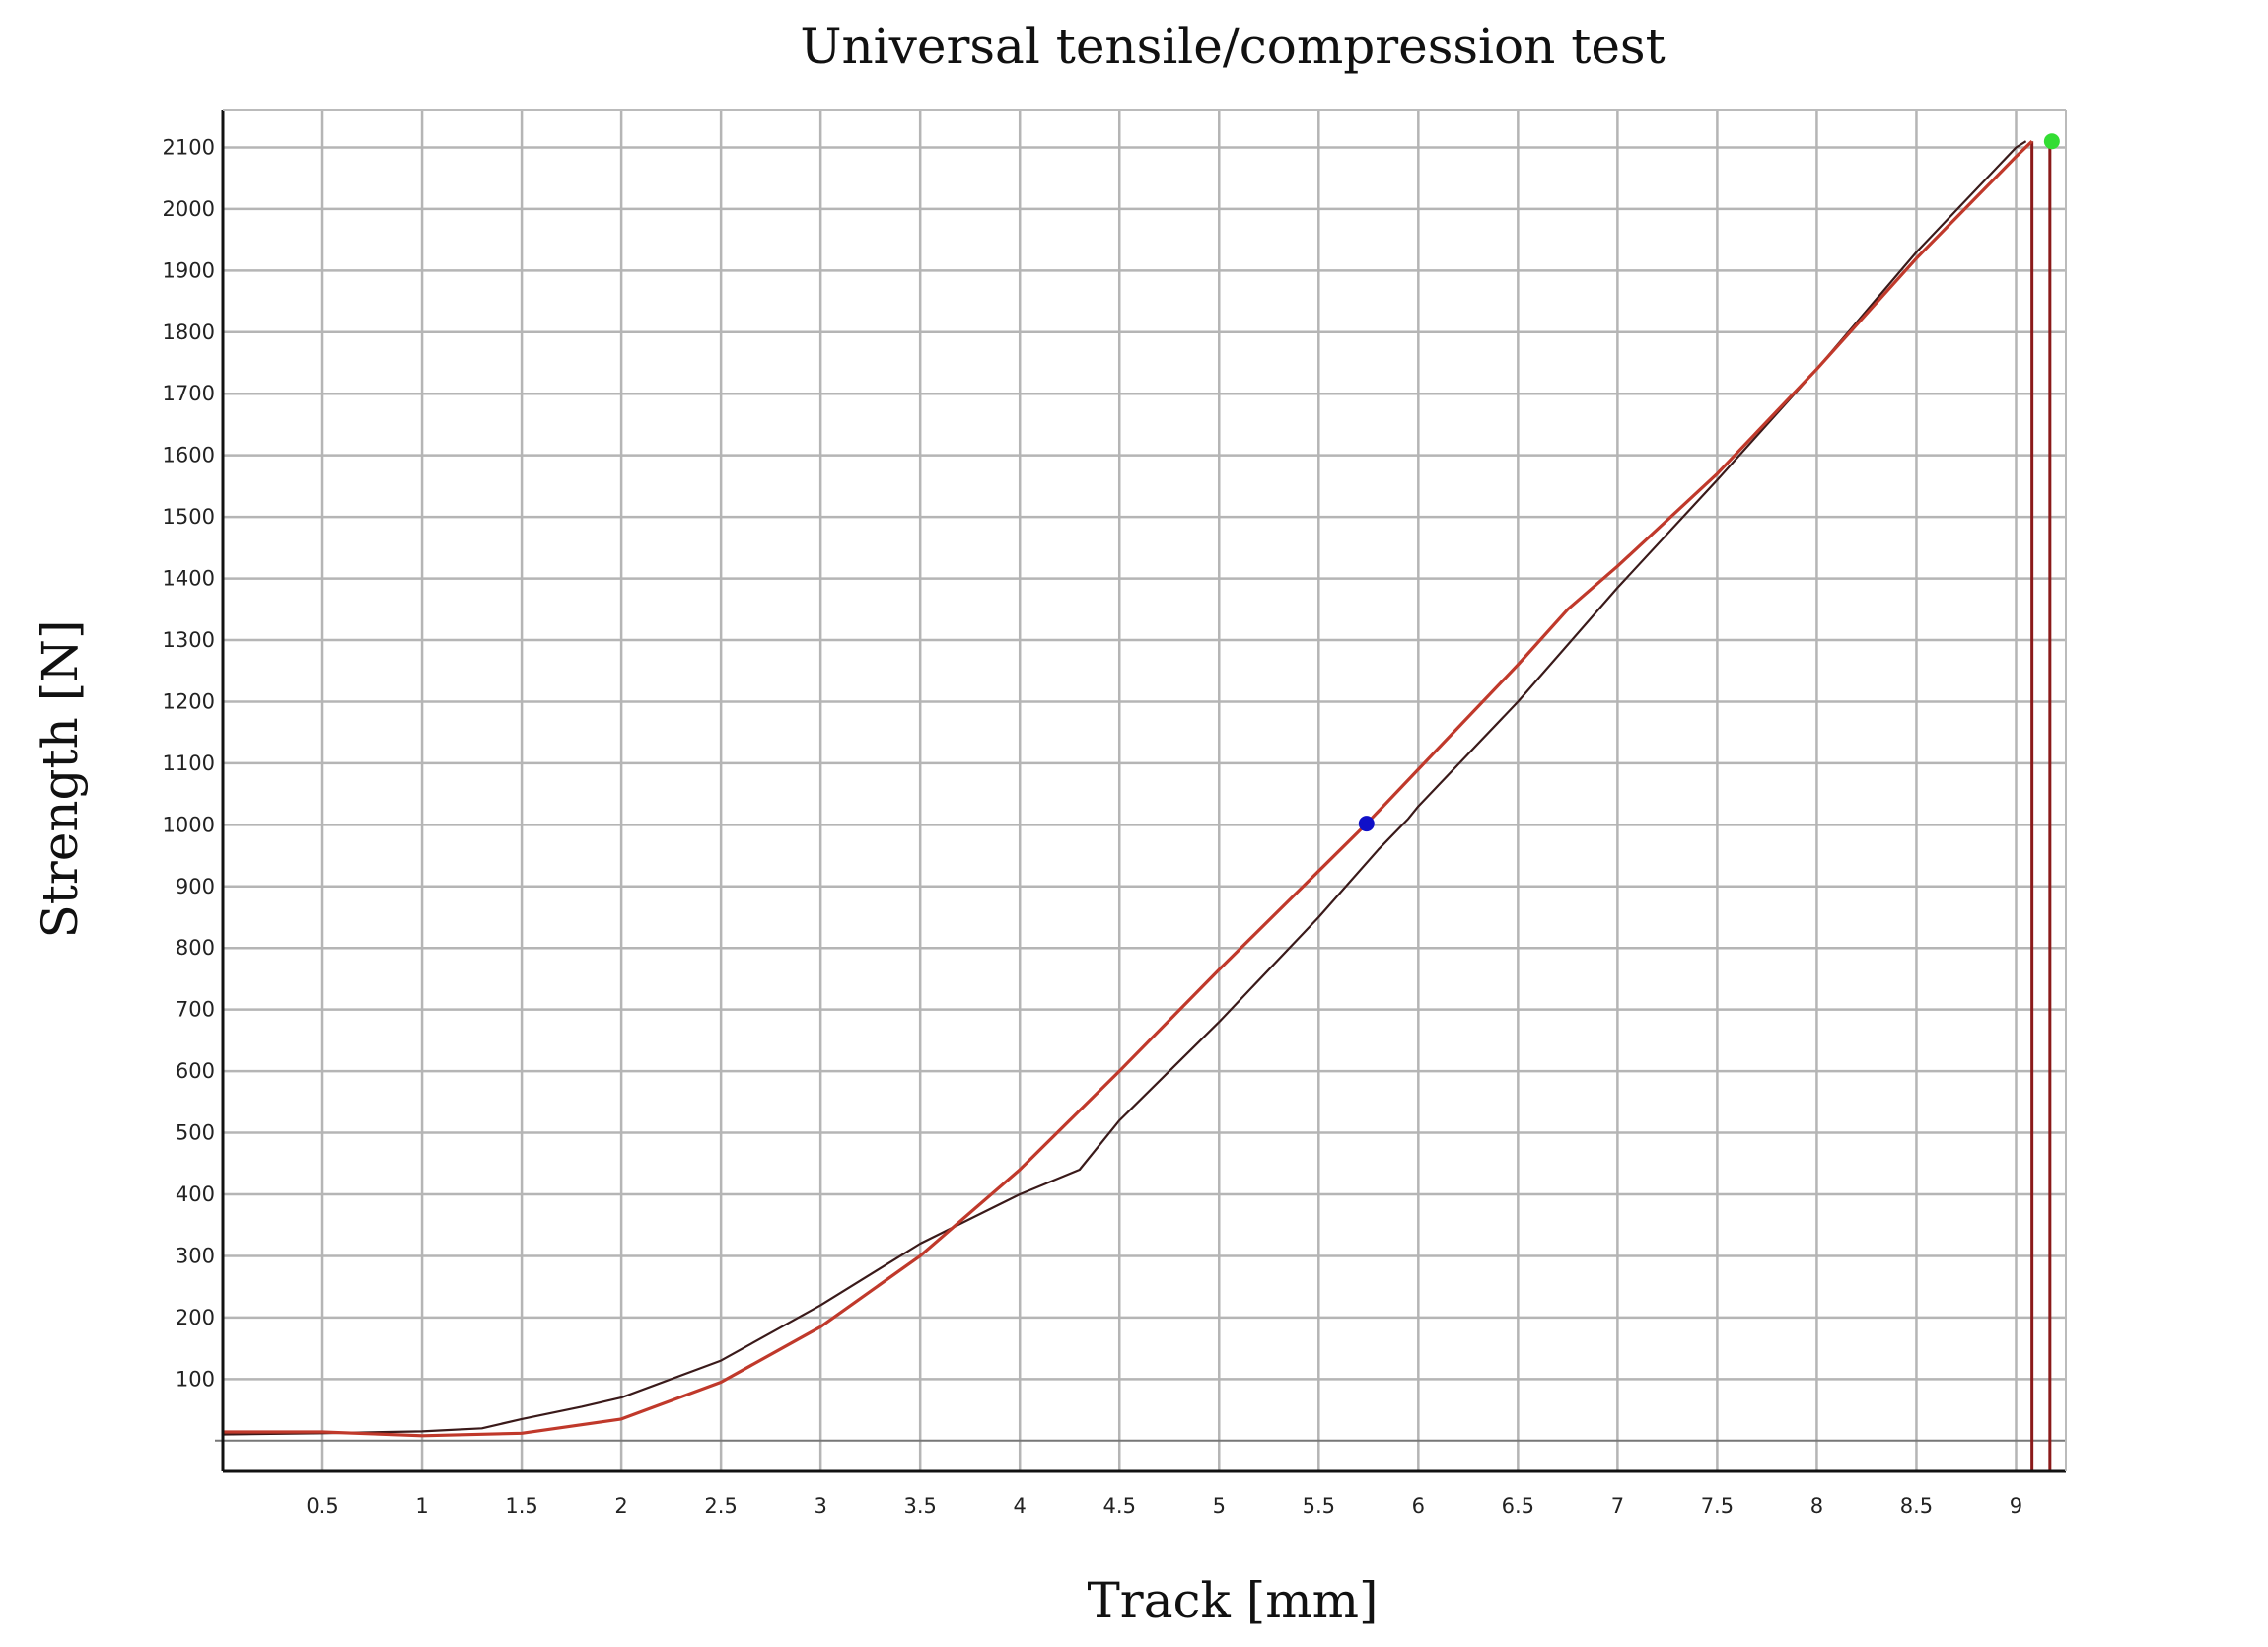  I want to click on x-tick-label: 5.5, so click(1319, 1506).